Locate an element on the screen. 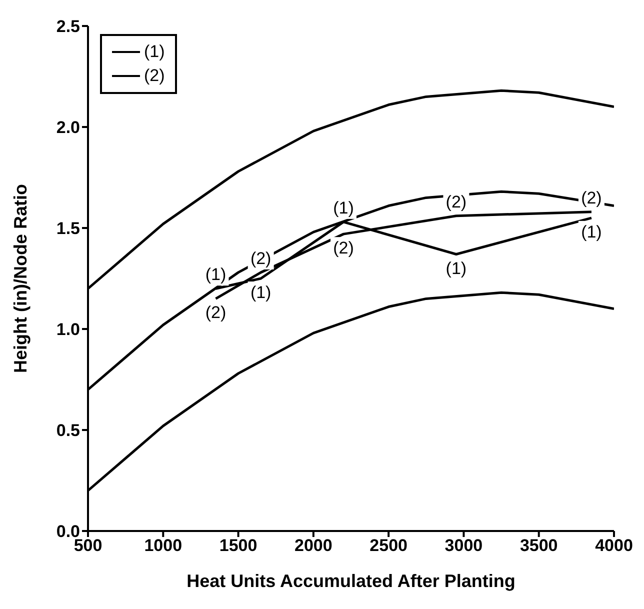  legend-label: (1) is located at coordinates (154, 52).